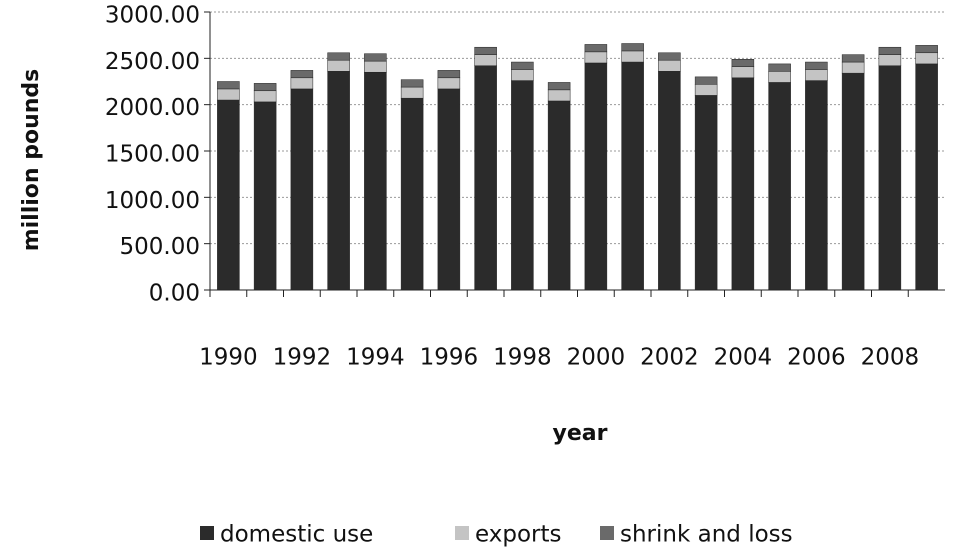 The height and width of the screenshot is (552, 964). Describe the element at coordinates (522, 358) in the screenshot. I see `x-tick-label: 1998` at that location.